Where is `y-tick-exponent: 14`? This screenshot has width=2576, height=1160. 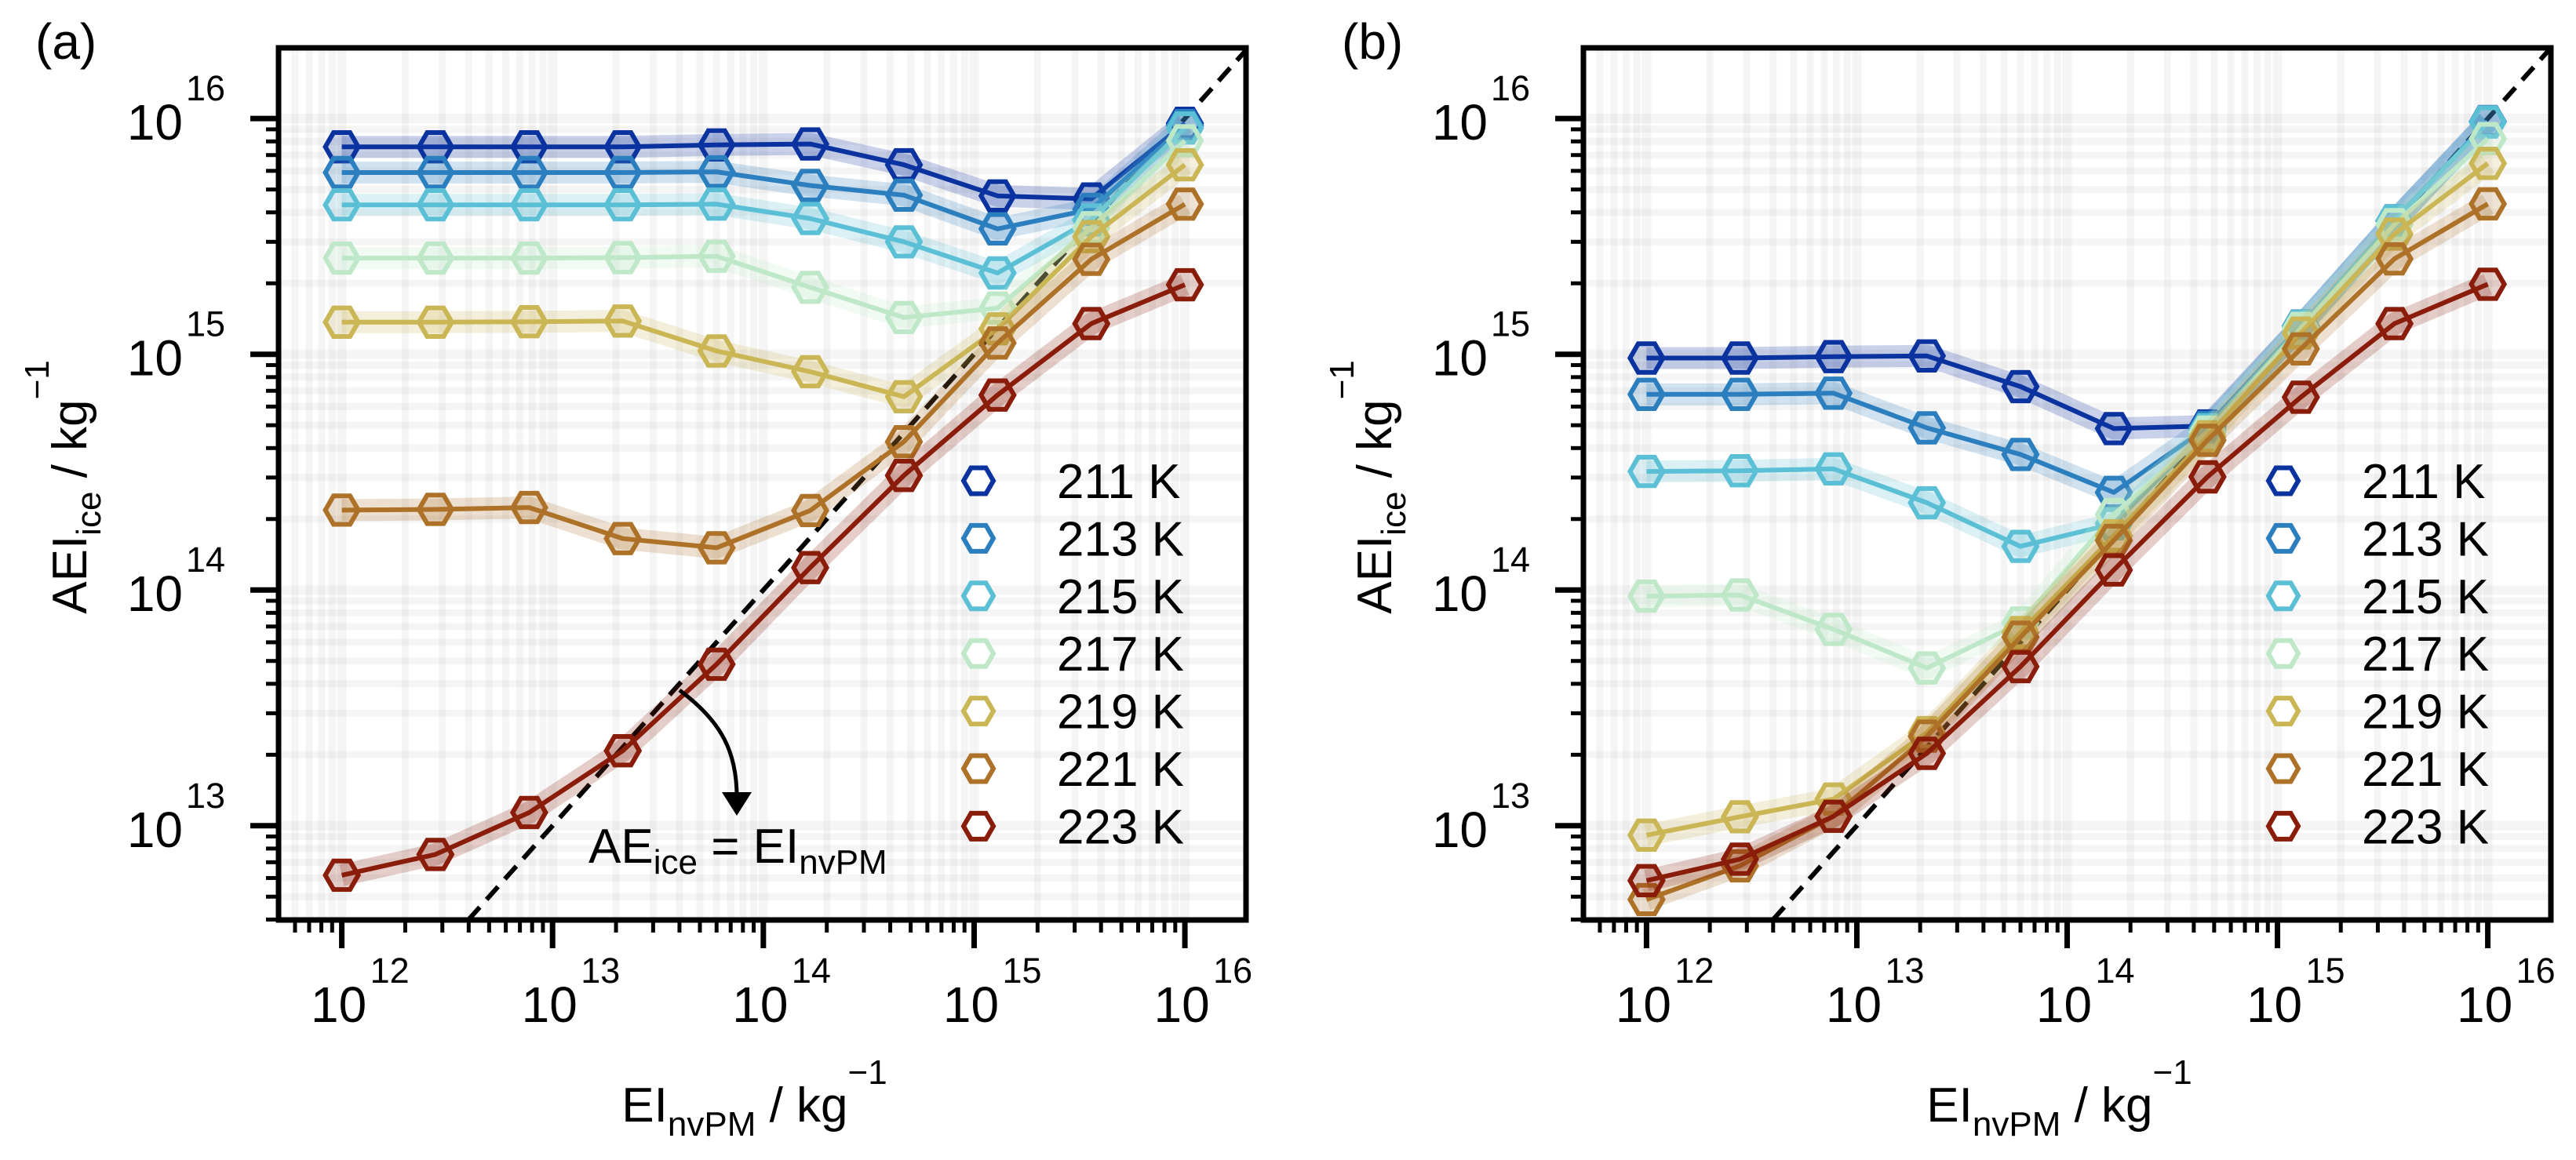
y-tick-exponent: 14 is located at coordinates (205, 560).